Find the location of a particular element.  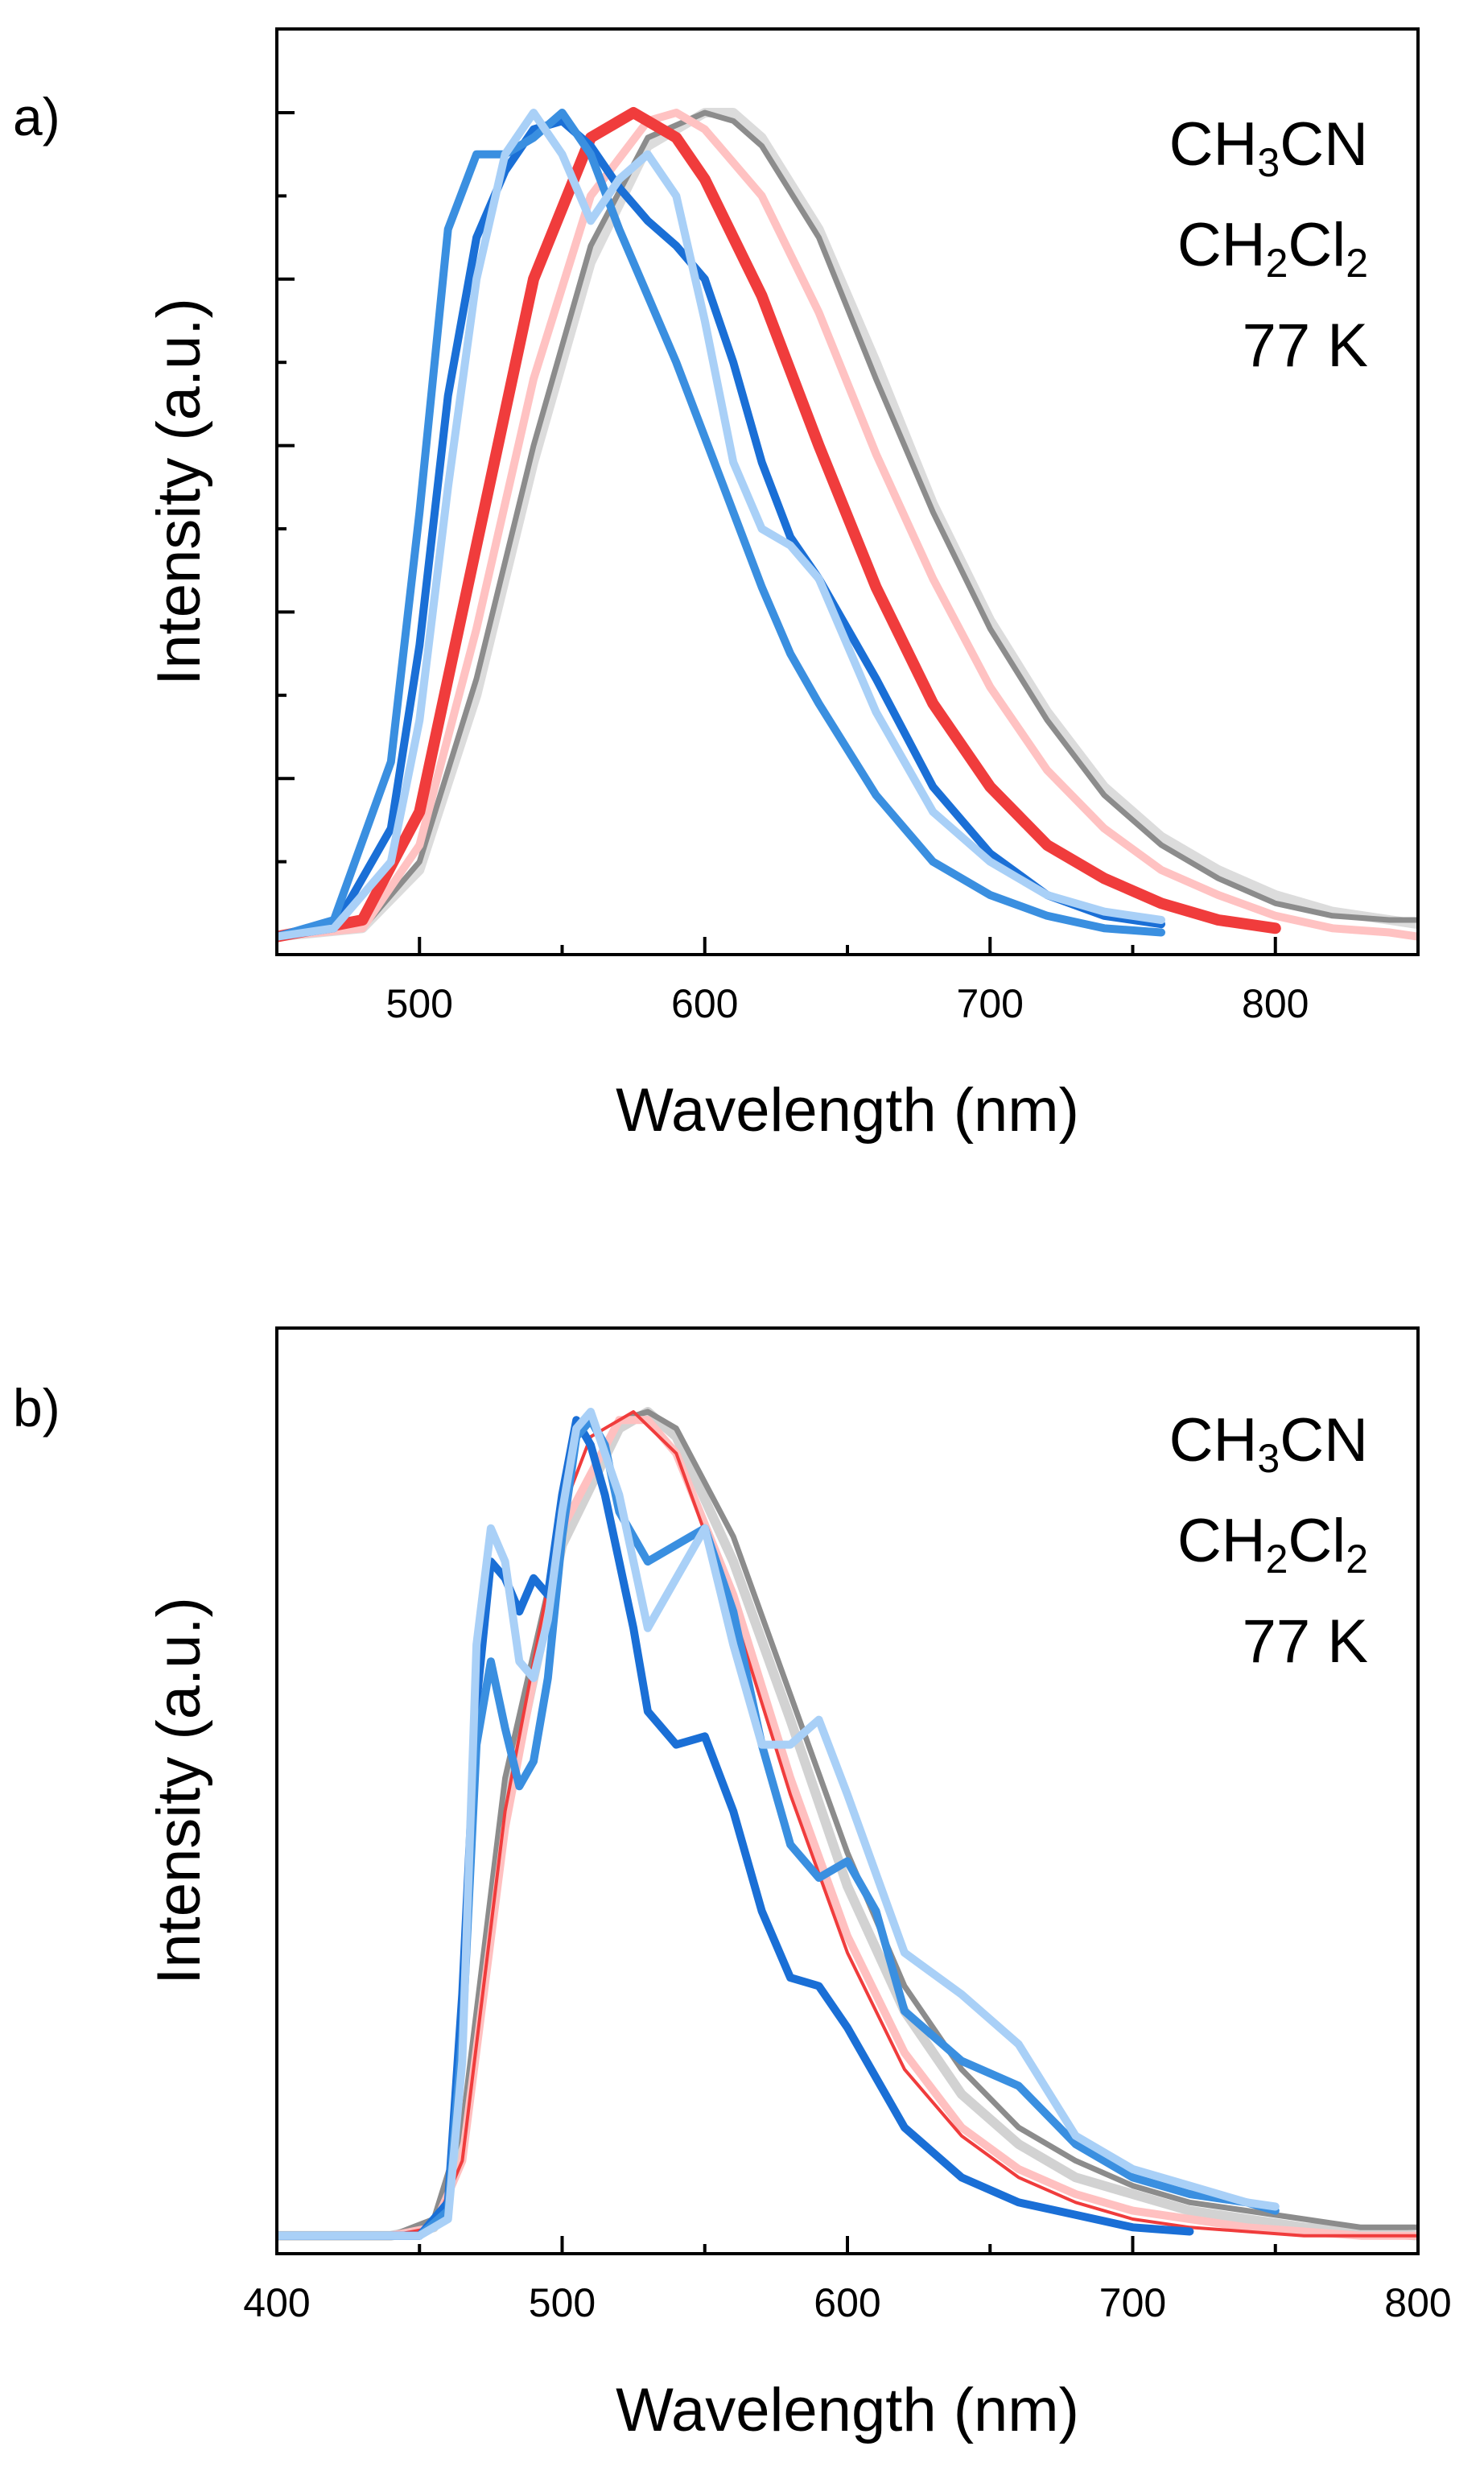

panel-label: b) is located at coordinates (36, 1408).